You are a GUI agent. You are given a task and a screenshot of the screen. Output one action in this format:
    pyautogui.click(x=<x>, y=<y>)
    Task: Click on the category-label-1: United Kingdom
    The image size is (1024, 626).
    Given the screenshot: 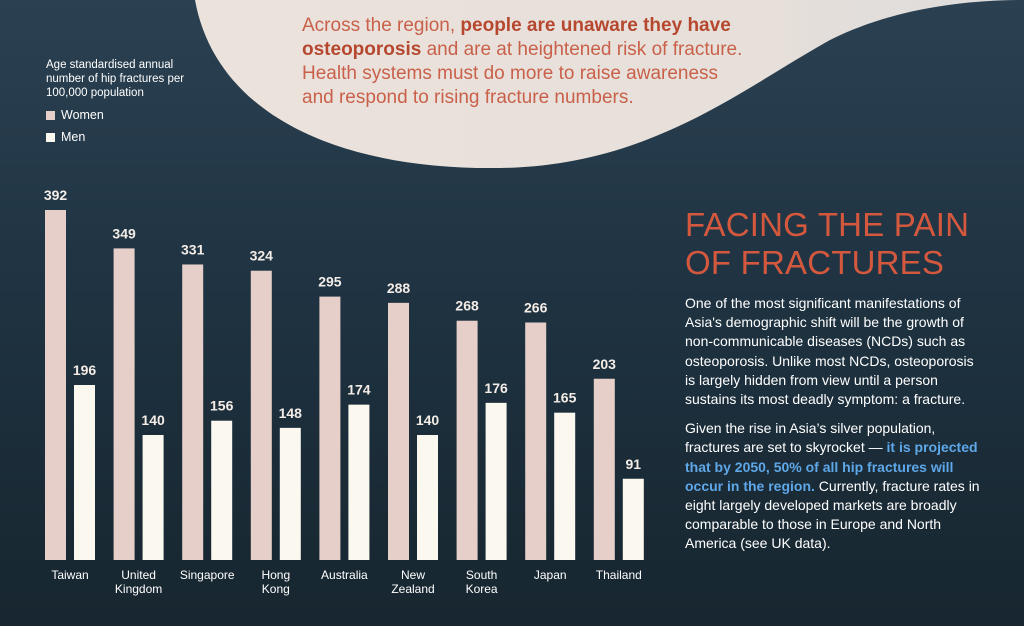 What is the action you would take?
    pyautogui.click(x=138, y=582)
    